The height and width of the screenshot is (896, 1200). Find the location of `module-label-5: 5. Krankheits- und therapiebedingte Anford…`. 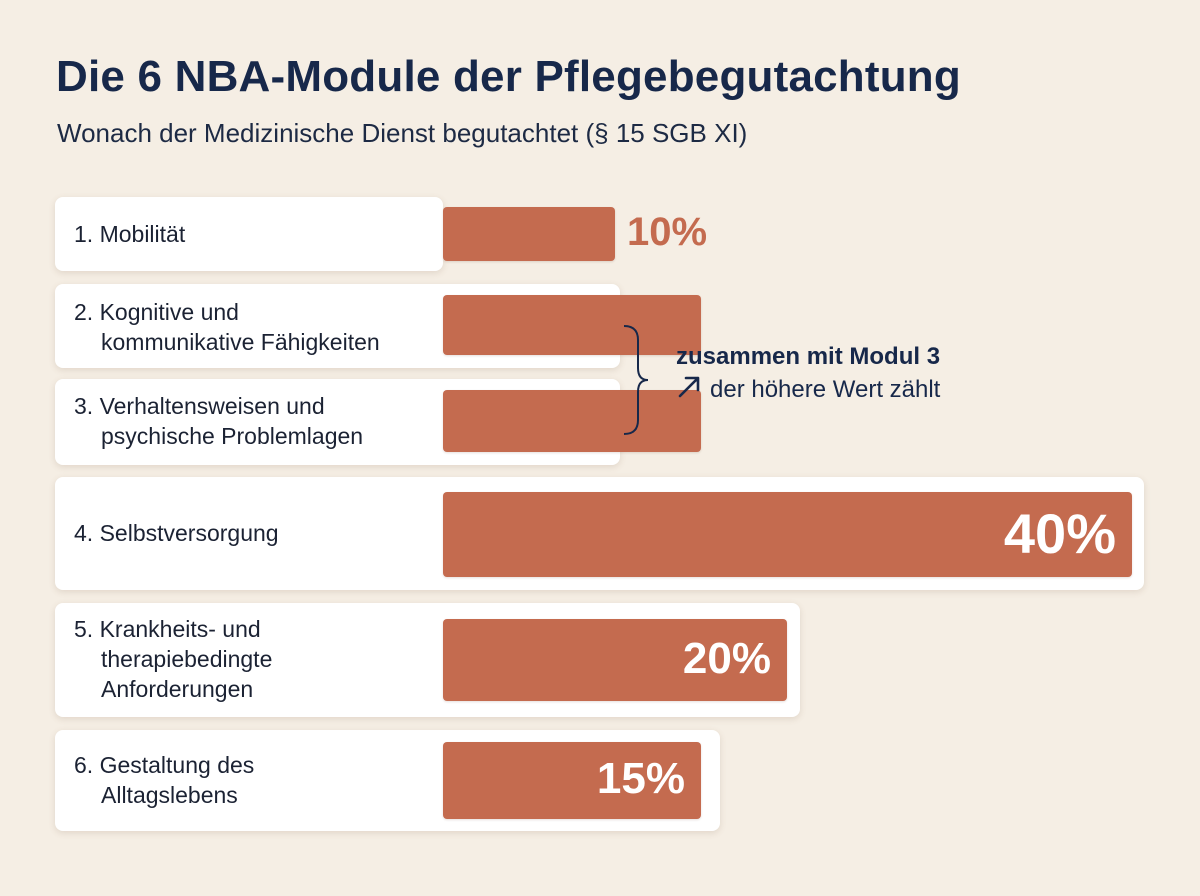

module-label-5: 5. Krankheits- und therapiebedingte Anford… is located at coordinates (173, 659).